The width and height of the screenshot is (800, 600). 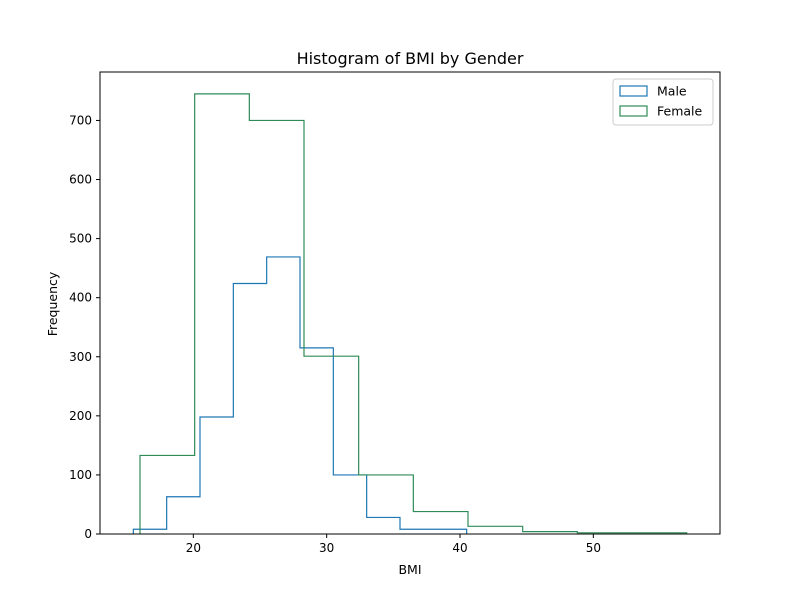 I want to click on x-tick-label: 20, so click(x=193, y=548).